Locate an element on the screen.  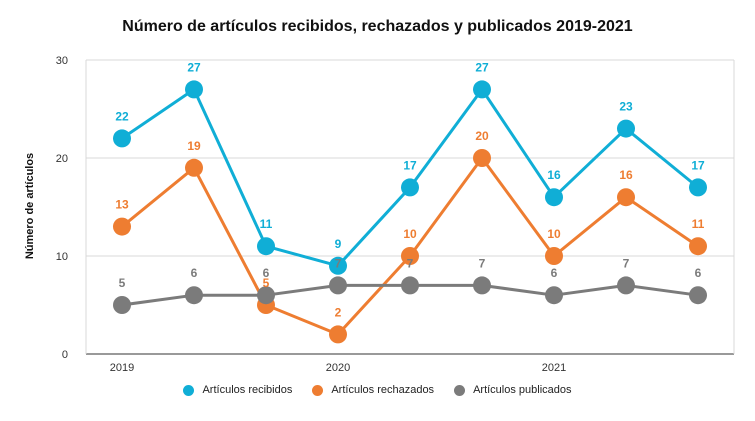
y-tick-label: 0 is located at coordinates (65, 355).